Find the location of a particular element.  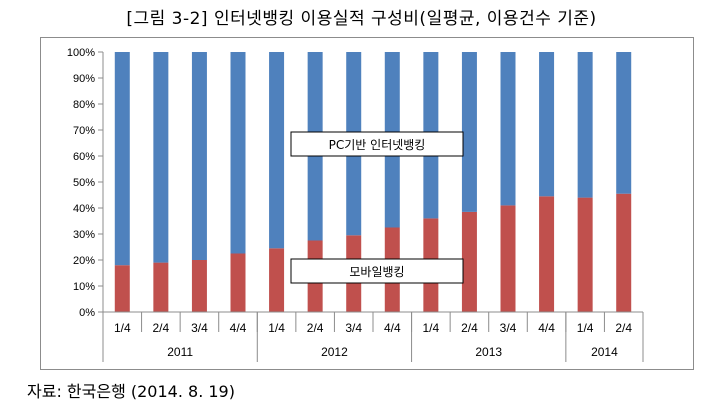

label-mobile-banking: 모바일뱅킹 is located at coordinates (377, 271).